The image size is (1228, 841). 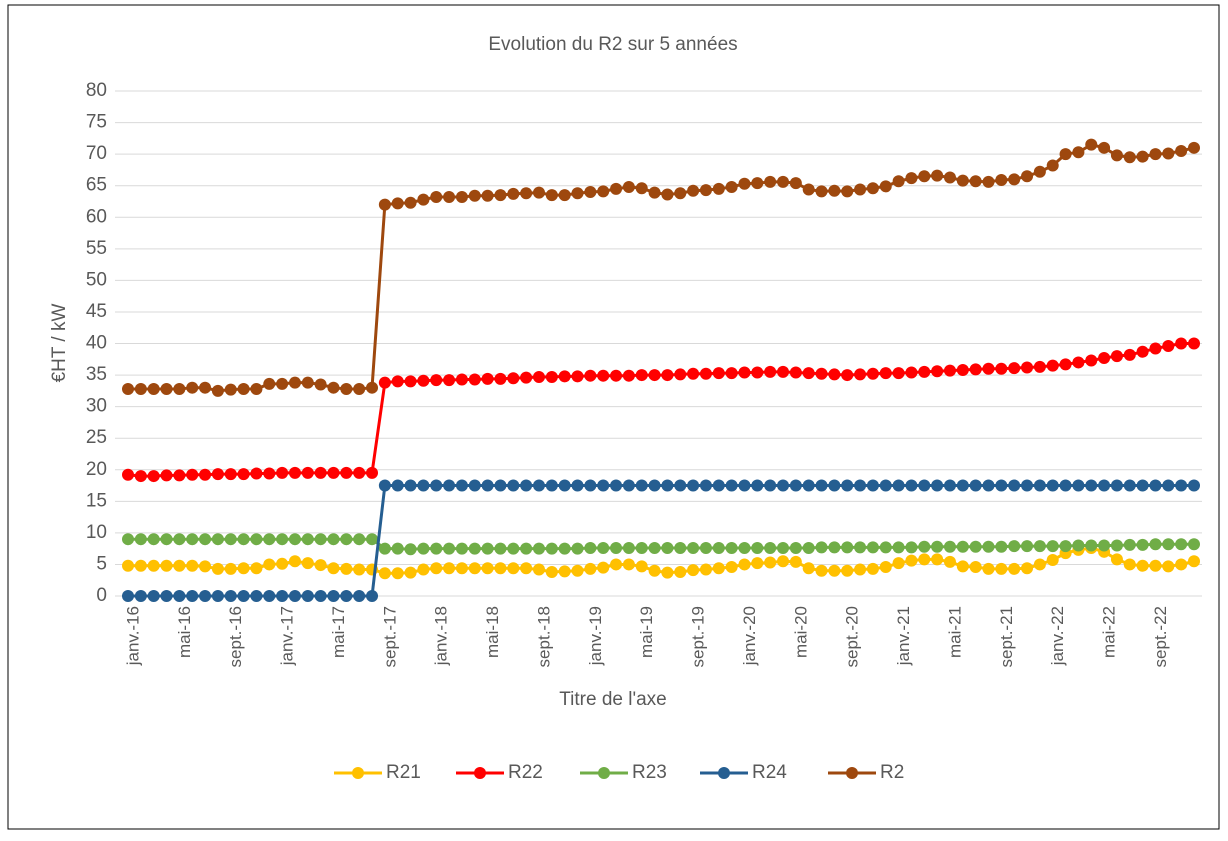 What do you see at coordinates (649, 772) in the screenshot?
I see `legend-label: R23` at bounding box center [649, 772].